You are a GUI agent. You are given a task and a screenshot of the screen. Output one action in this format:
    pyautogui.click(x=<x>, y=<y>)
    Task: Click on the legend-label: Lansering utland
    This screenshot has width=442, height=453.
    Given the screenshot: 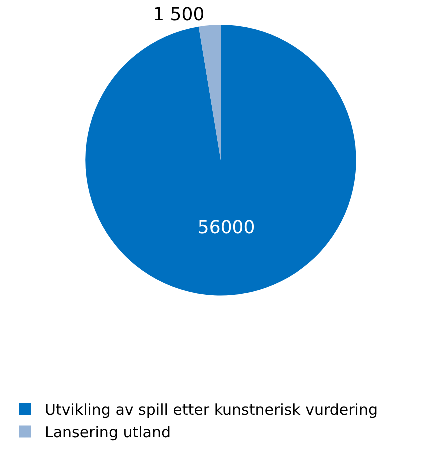 What is the action you would take?
    pyautogui.click(x=108, y=433)
    